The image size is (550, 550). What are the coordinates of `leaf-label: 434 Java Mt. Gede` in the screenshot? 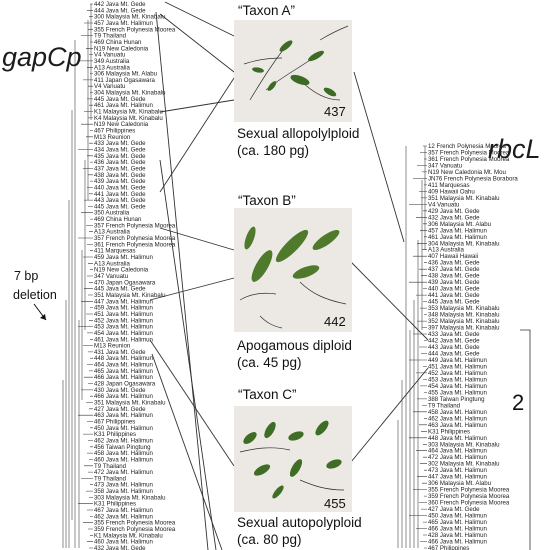 It's located at (120, 150).